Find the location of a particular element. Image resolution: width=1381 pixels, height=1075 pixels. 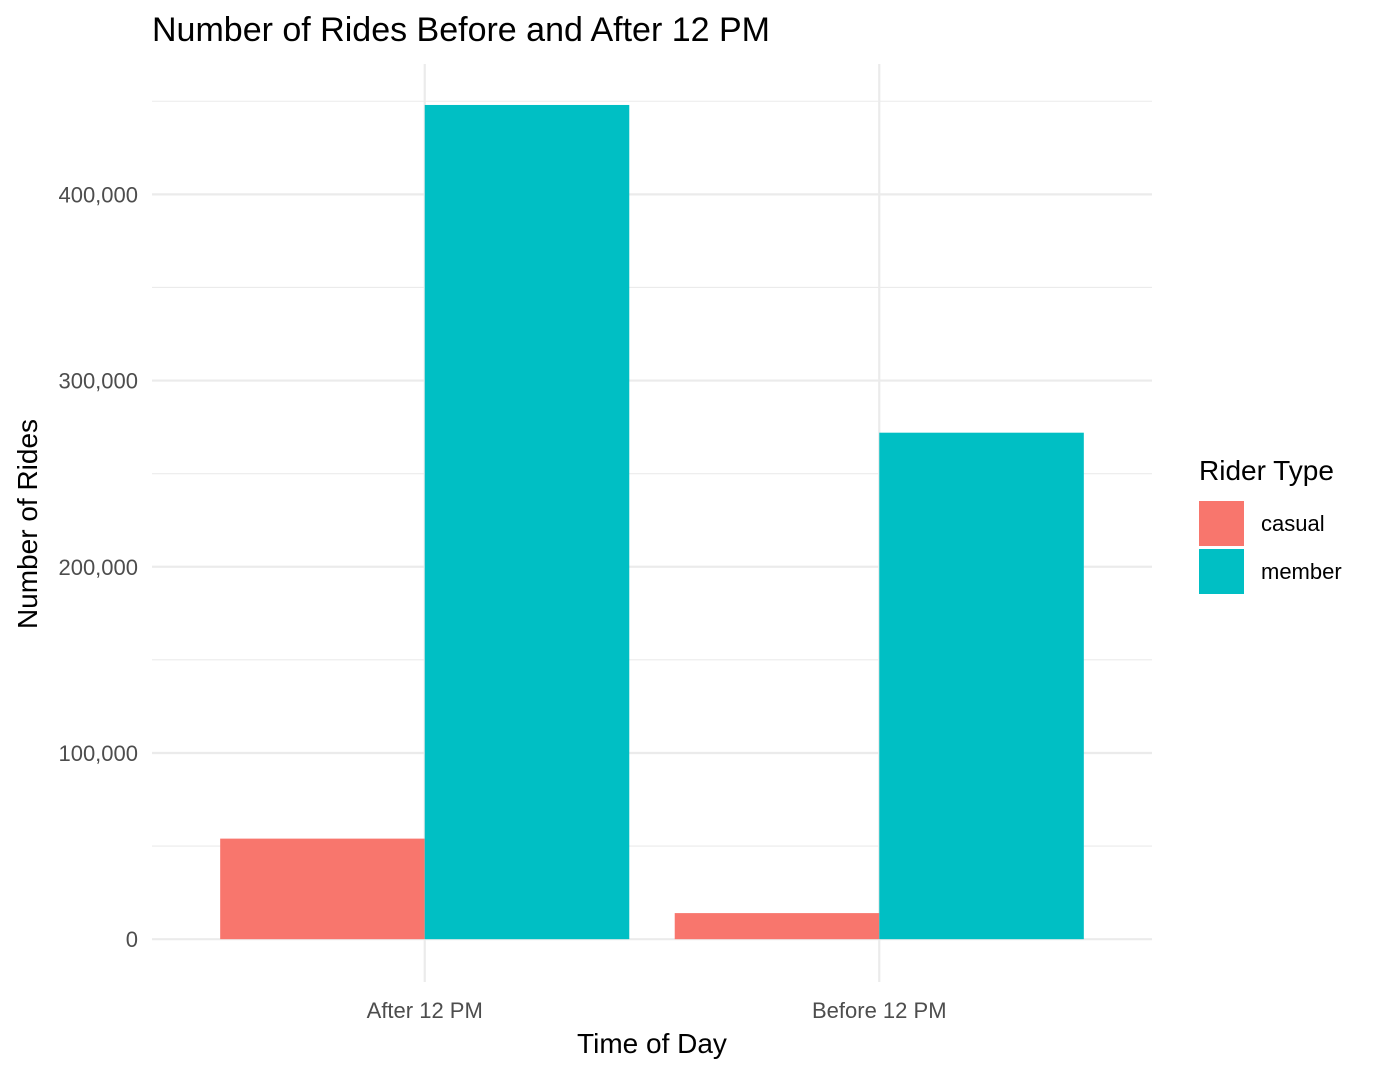

legend-label-member: member is located at coordinates (1301, 571).